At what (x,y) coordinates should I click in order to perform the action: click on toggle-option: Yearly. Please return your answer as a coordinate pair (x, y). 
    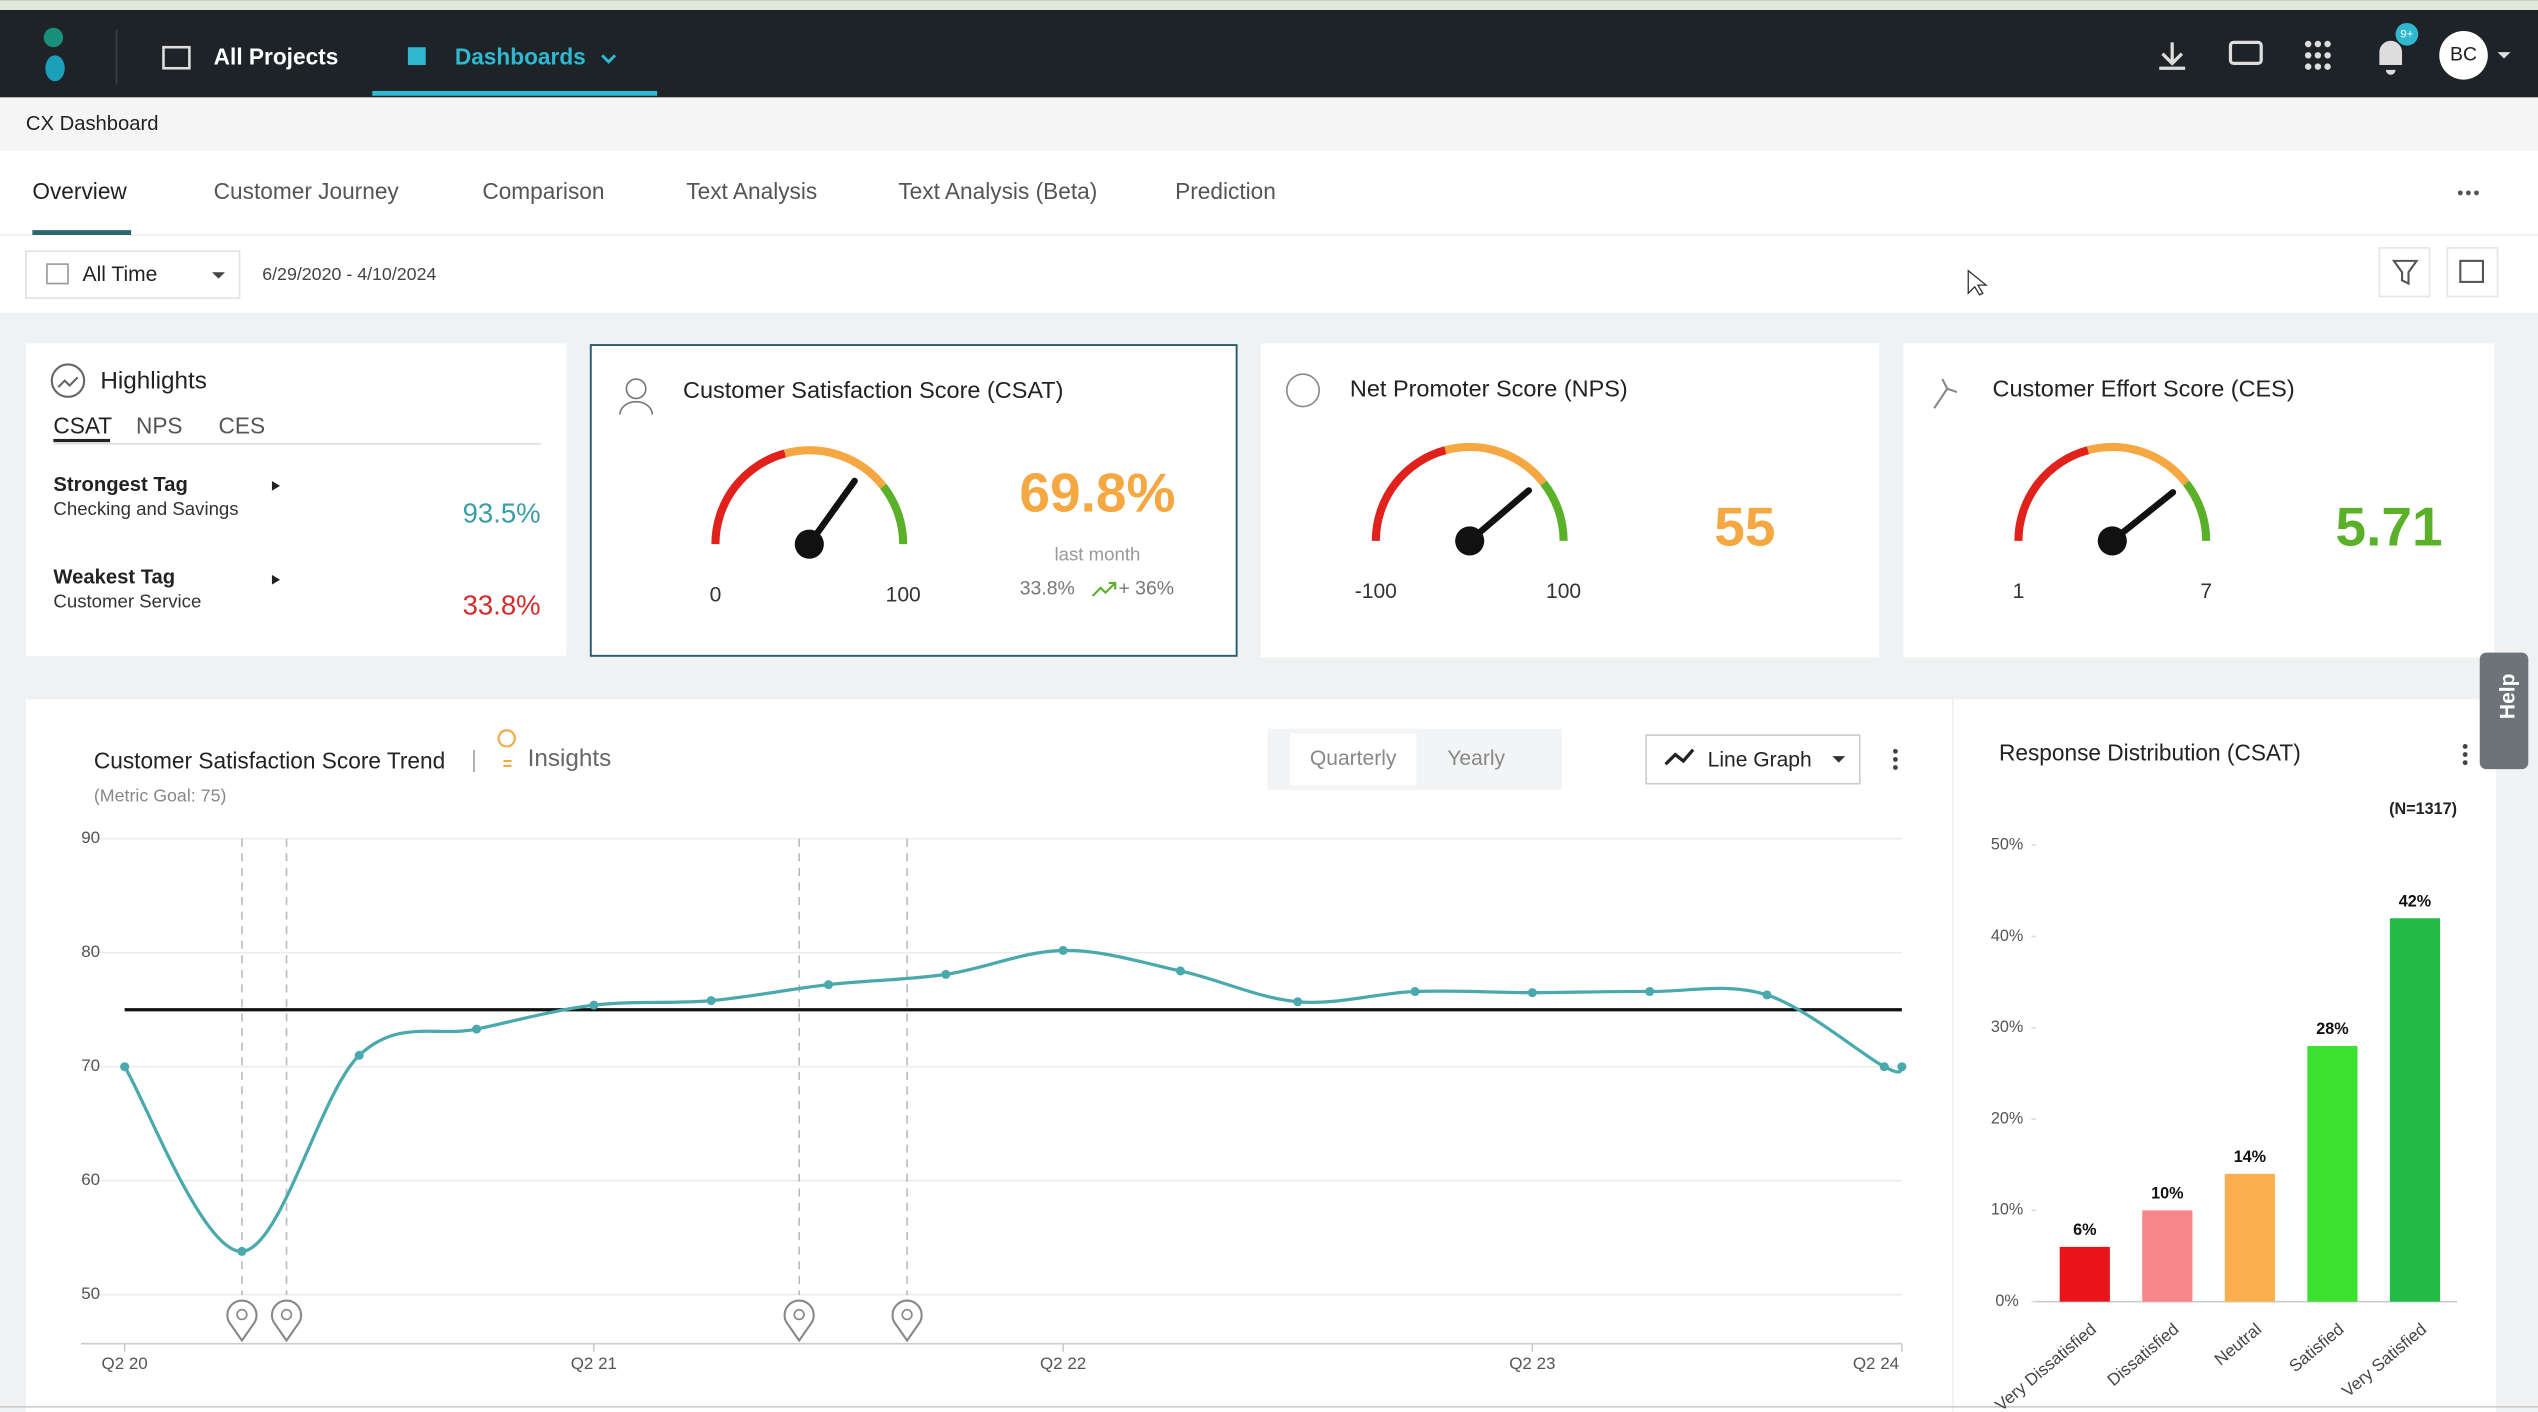
    Looking at the image, I should click on (1476, 758).